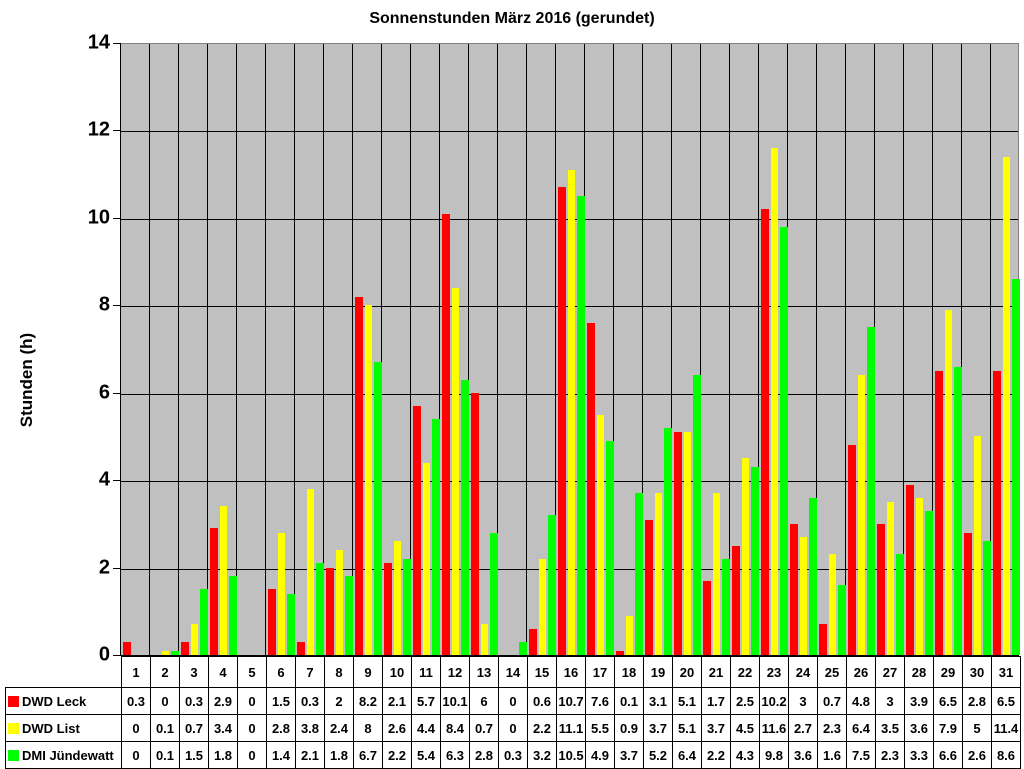  What do you see at coordinates (861, 701) in the screenshot?
I see `table-cell: 4.8` at bounding box center [861, 701].